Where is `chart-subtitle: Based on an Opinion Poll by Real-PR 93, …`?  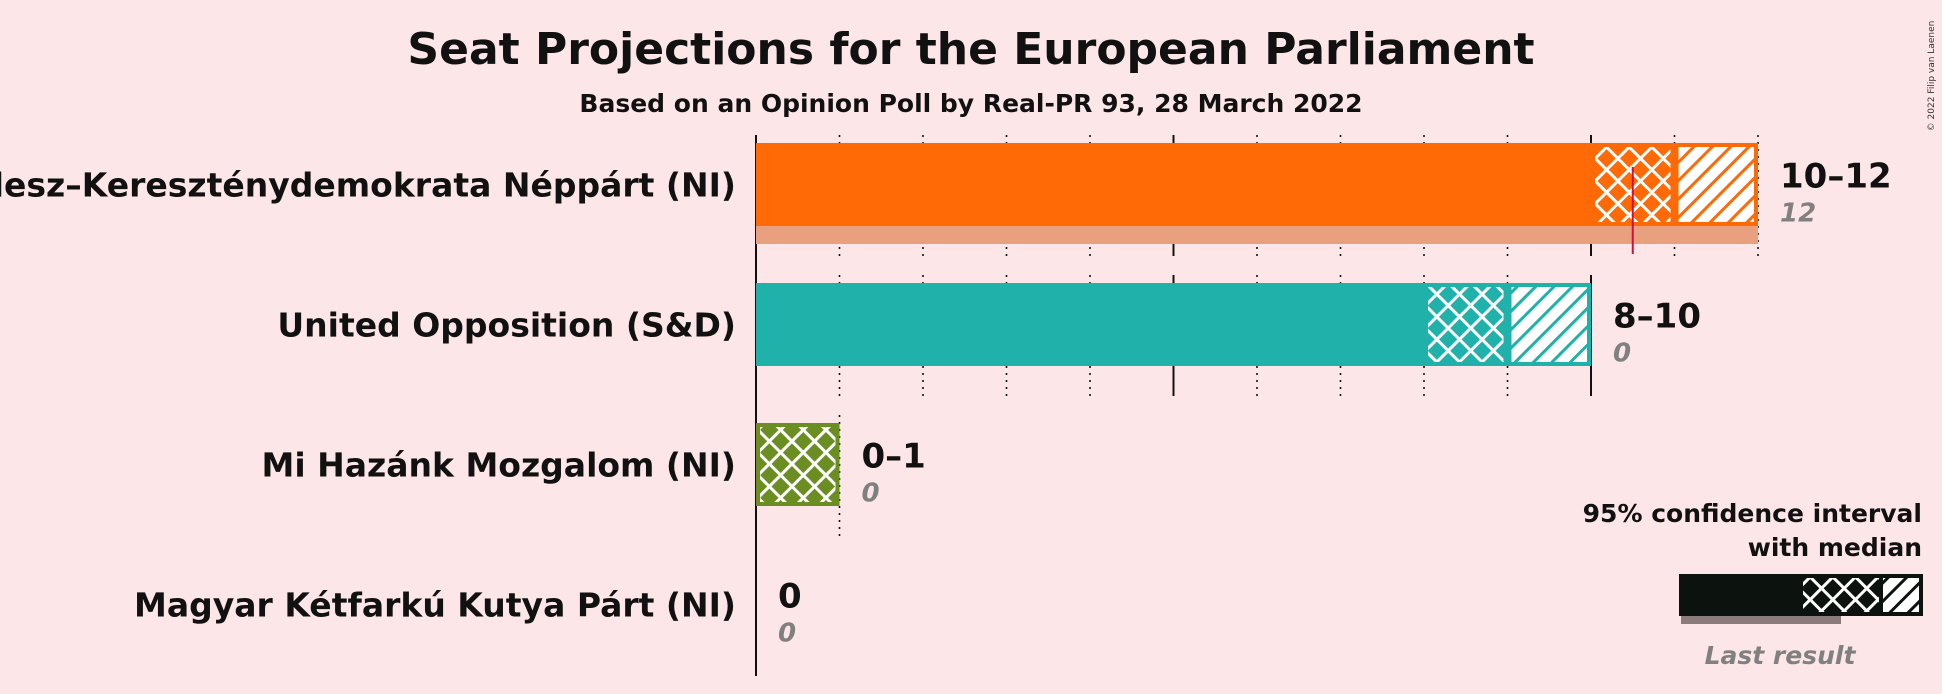 chart-subtitle: Based on an Opinion Poll by Real-PR 93, … is located at coordinates (970, 103).